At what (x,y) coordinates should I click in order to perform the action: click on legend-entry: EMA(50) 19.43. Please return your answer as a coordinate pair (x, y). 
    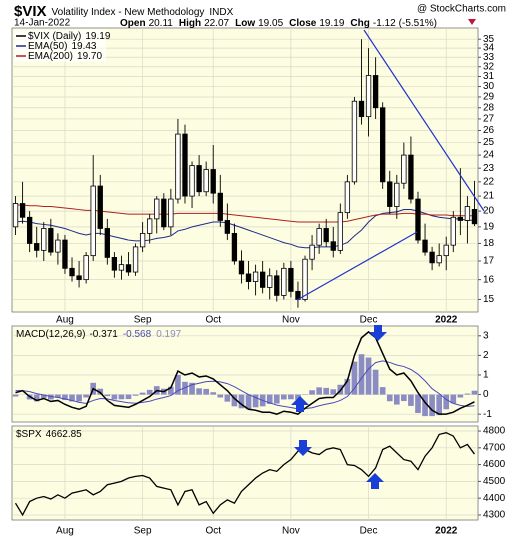
    Looking at the image, I should click on (62, 46).